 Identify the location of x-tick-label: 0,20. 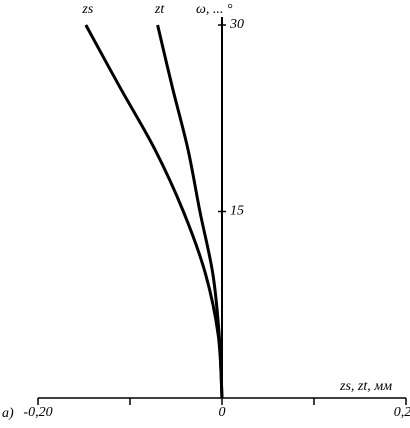
(402, 412).